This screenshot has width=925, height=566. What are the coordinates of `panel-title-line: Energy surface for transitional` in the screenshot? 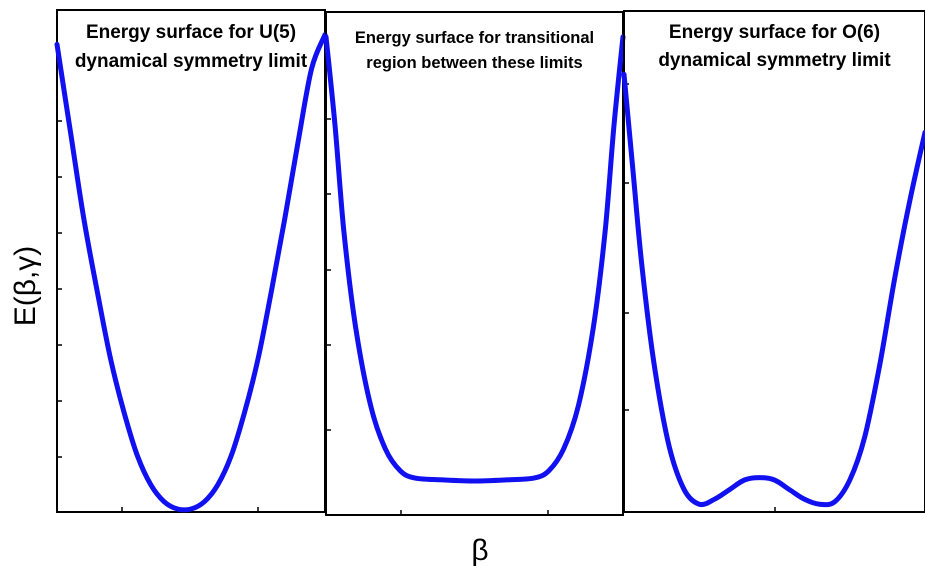 It's located at (474, 38).